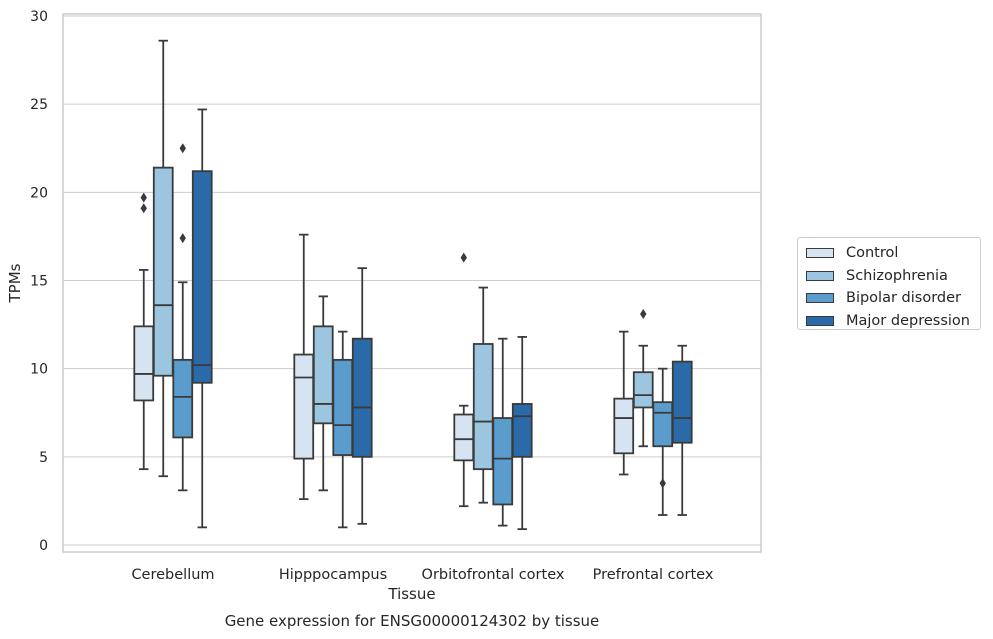 The image size is (993, 639). I want to click on box-schizophrenia-prefrontal-cortex, so click(643, 378).